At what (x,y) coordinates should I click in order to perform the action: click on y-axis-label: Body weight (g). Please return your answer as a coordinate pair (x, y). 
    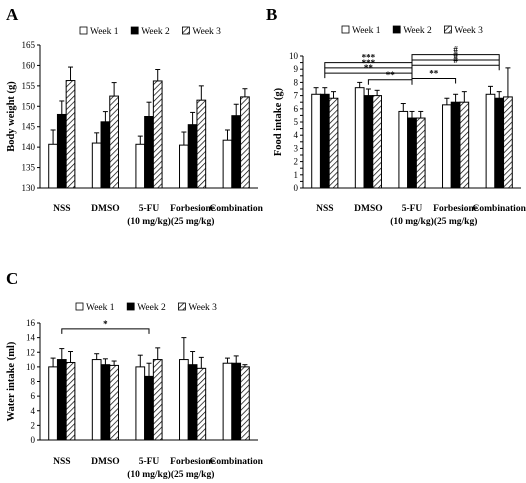
    Looking at the image, I should click on (11, 116).